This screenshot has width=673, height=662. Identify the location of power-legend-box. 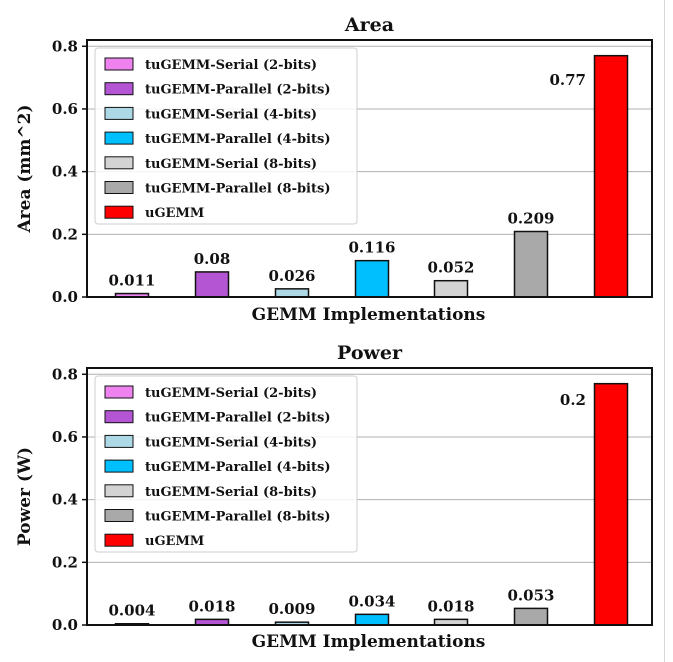
(226, 464).